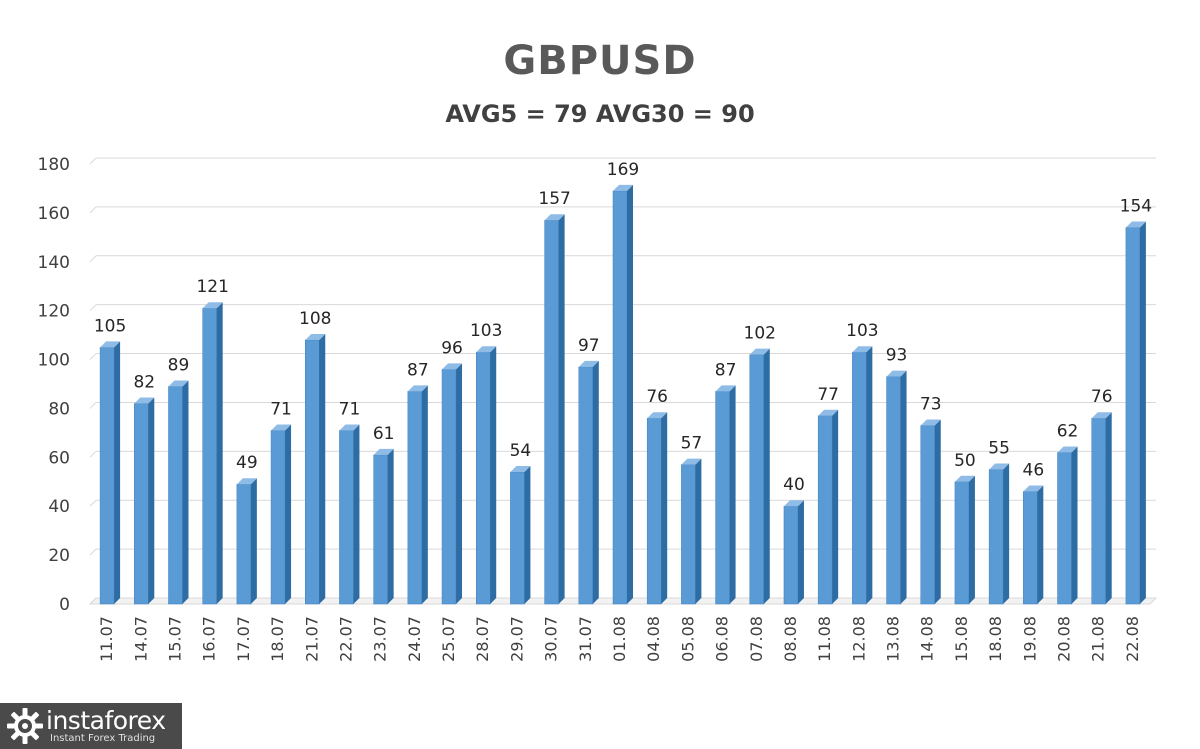  What do you see at coordinates (59, 409) in the screenshot?
I see `y-tick-label: 80` at bounding box center [59, 409].